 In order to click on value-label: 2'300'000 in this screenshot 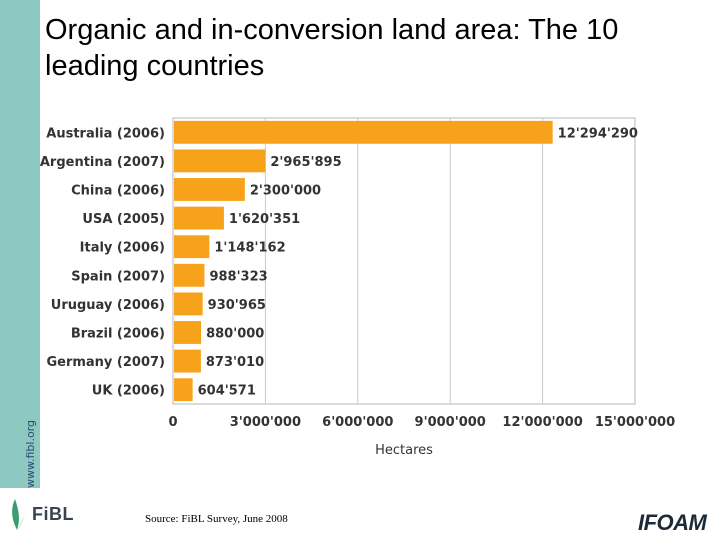, I will do `click(285, 191)`.